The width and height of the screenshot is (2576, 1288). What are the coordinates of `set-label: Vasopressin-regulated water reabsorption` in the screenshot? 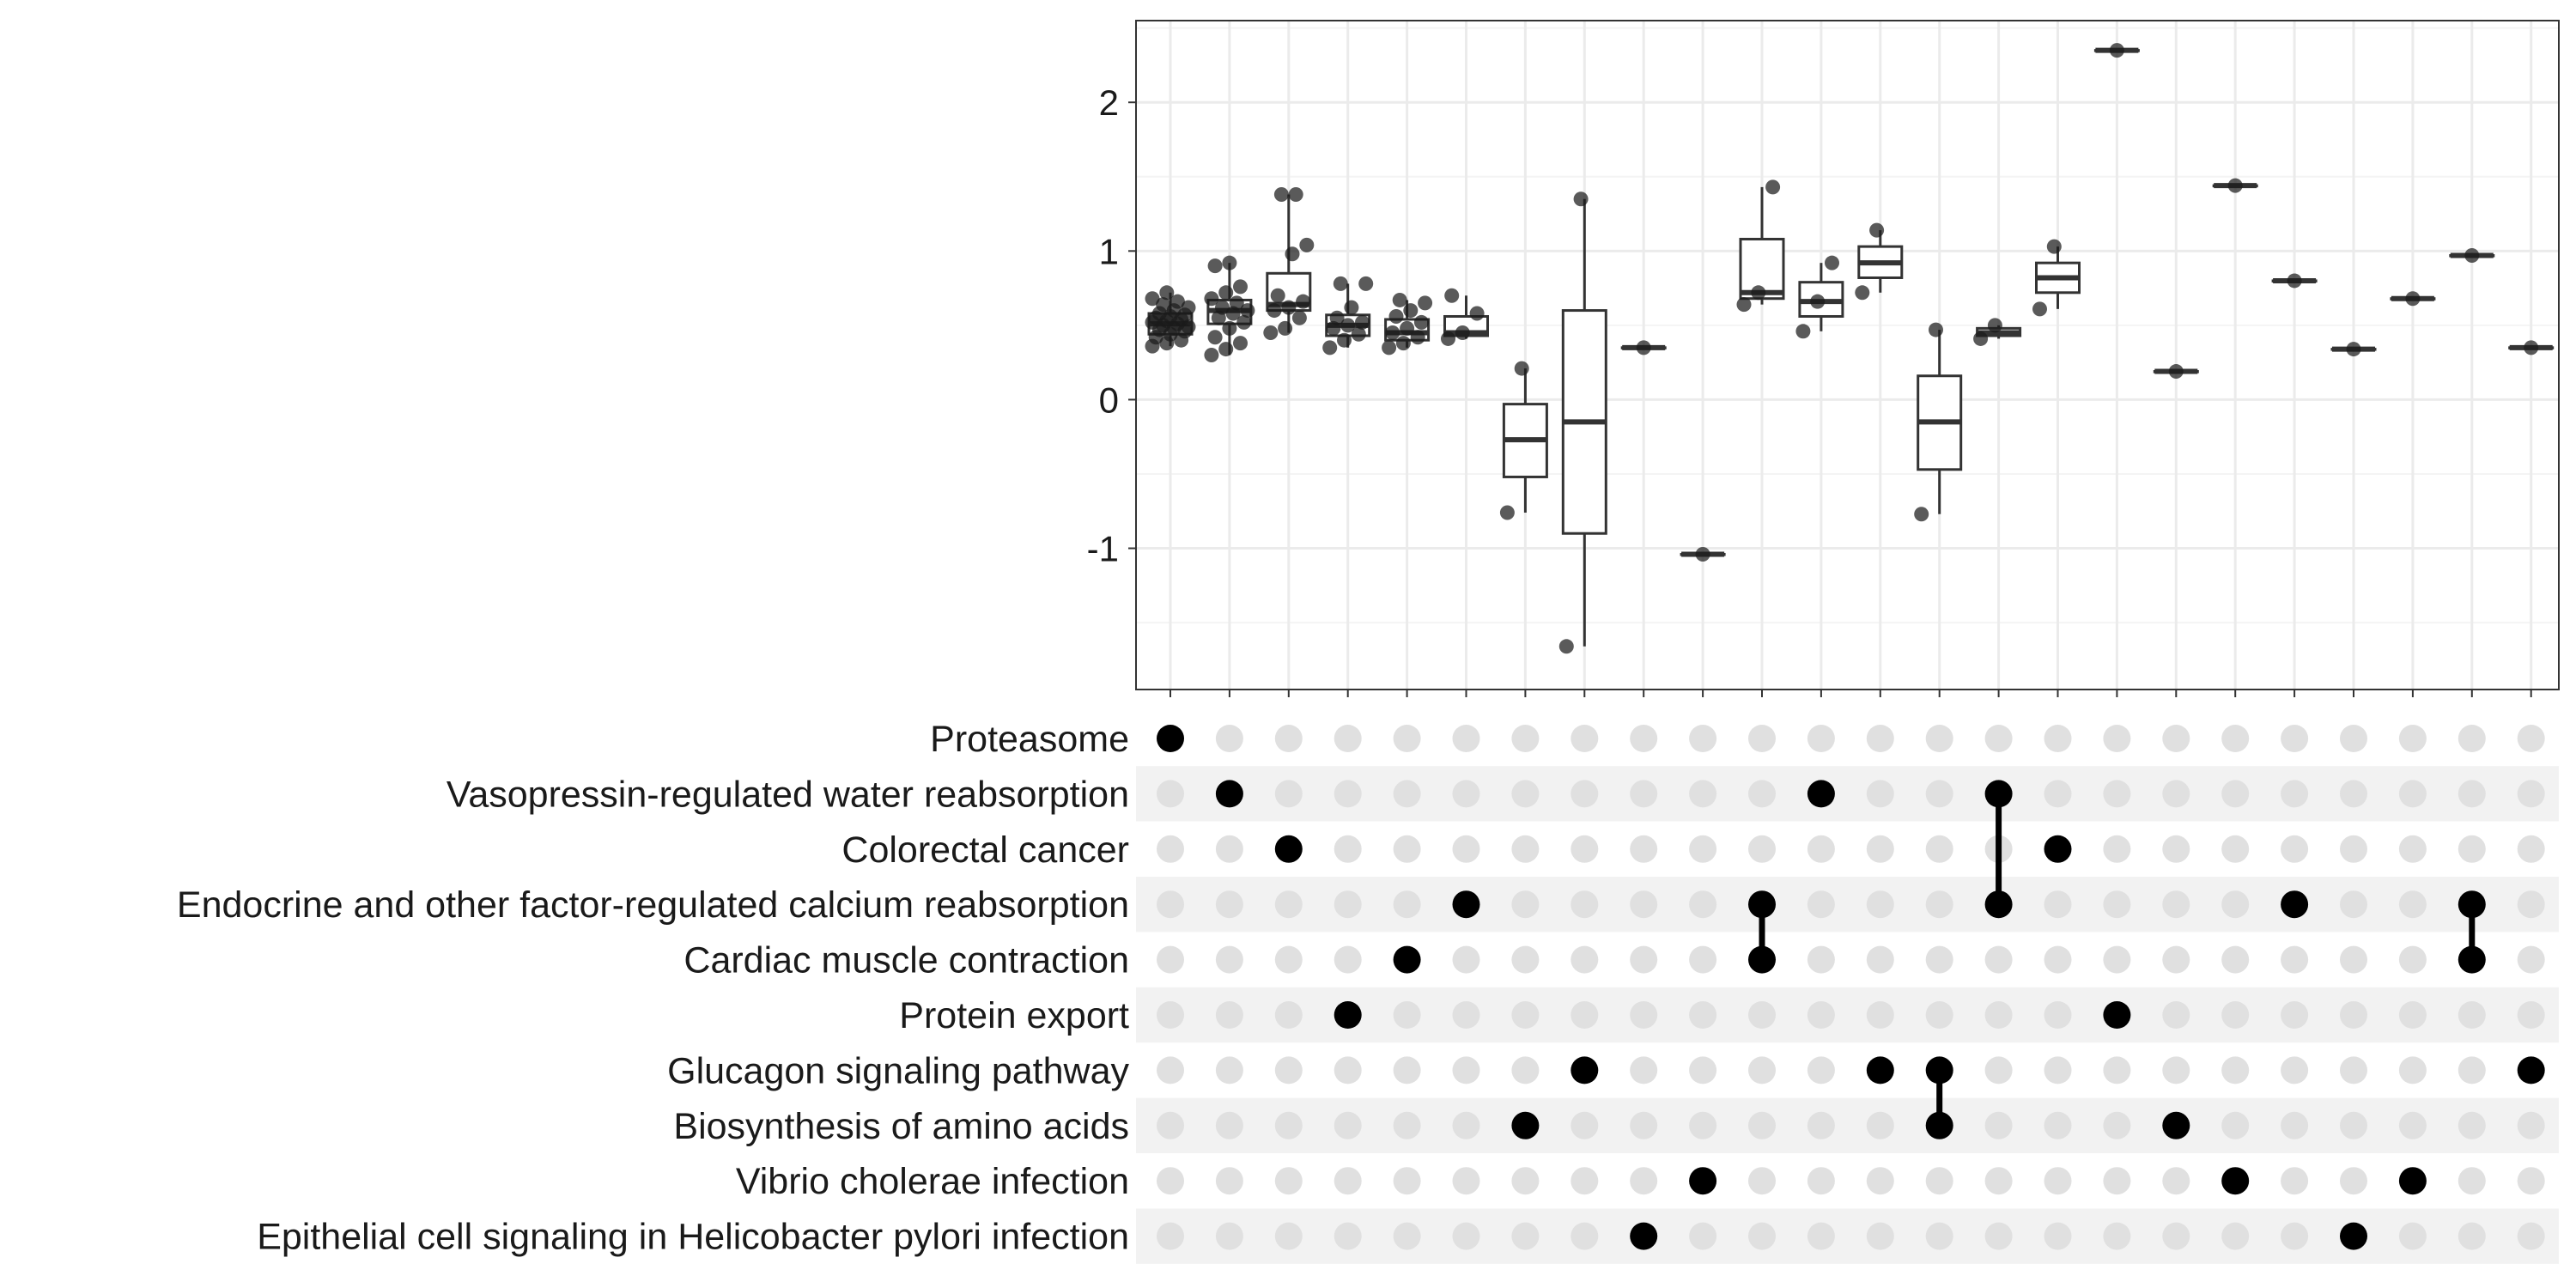 It's located at (788, 794).